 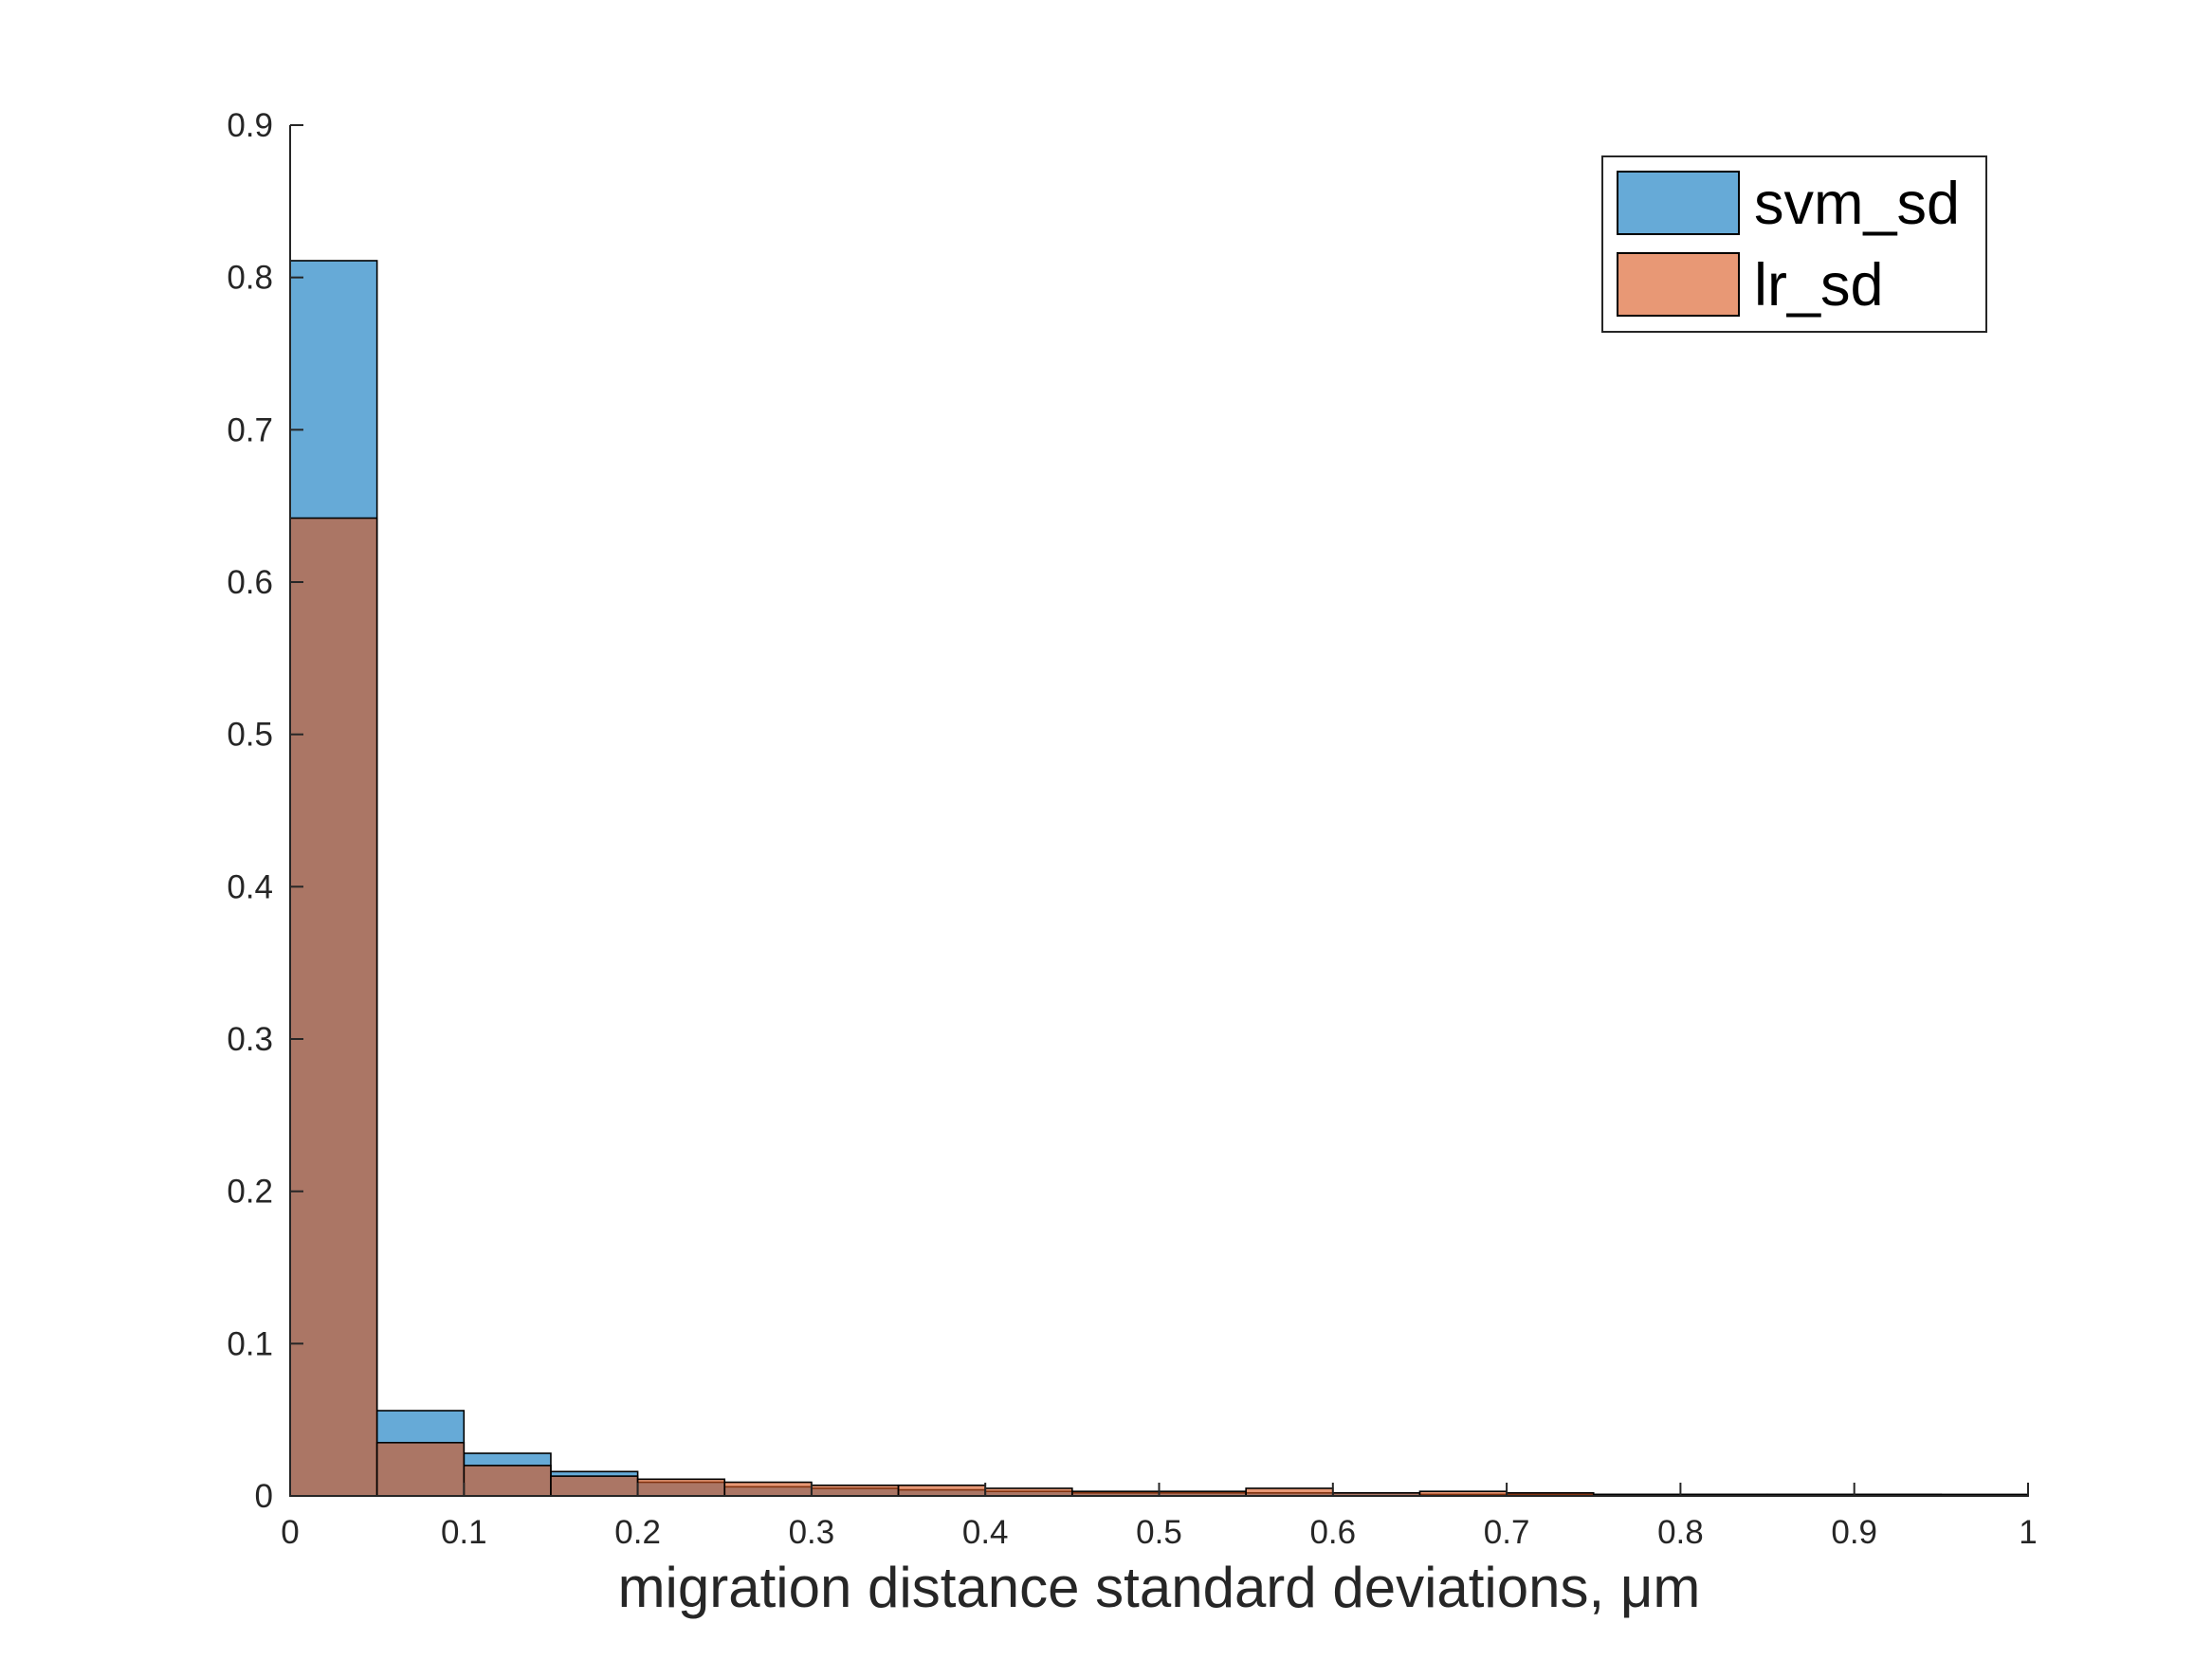 I want to click on y-tick-label: 0.8, so click(x=250, y=278).